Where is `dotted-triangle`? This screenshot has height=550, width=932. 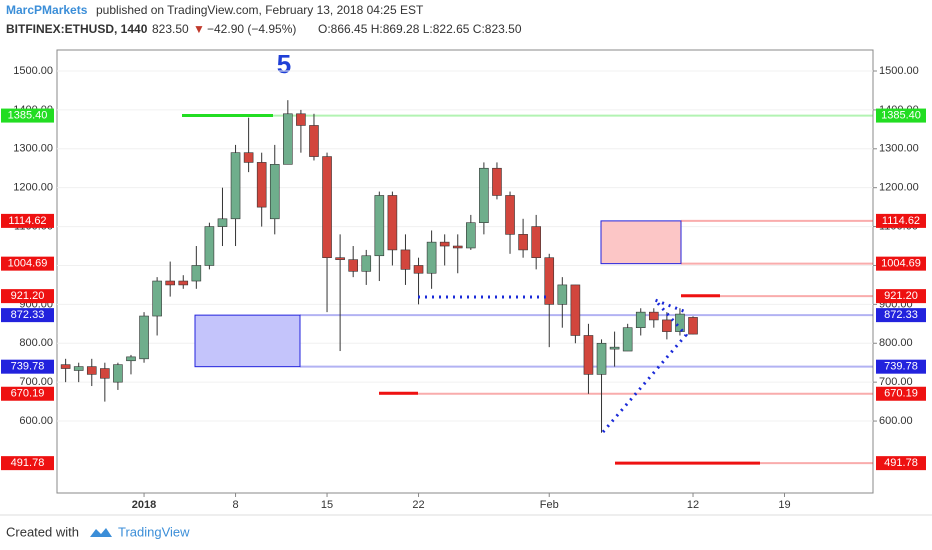
dotted-triangle is located at coordinates (644, 365).